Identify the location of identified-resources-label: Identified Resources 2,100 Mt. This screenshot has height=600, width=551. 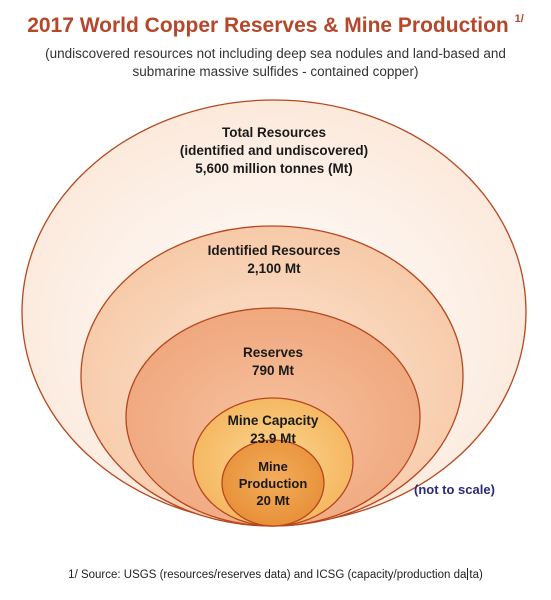
(274, 260).